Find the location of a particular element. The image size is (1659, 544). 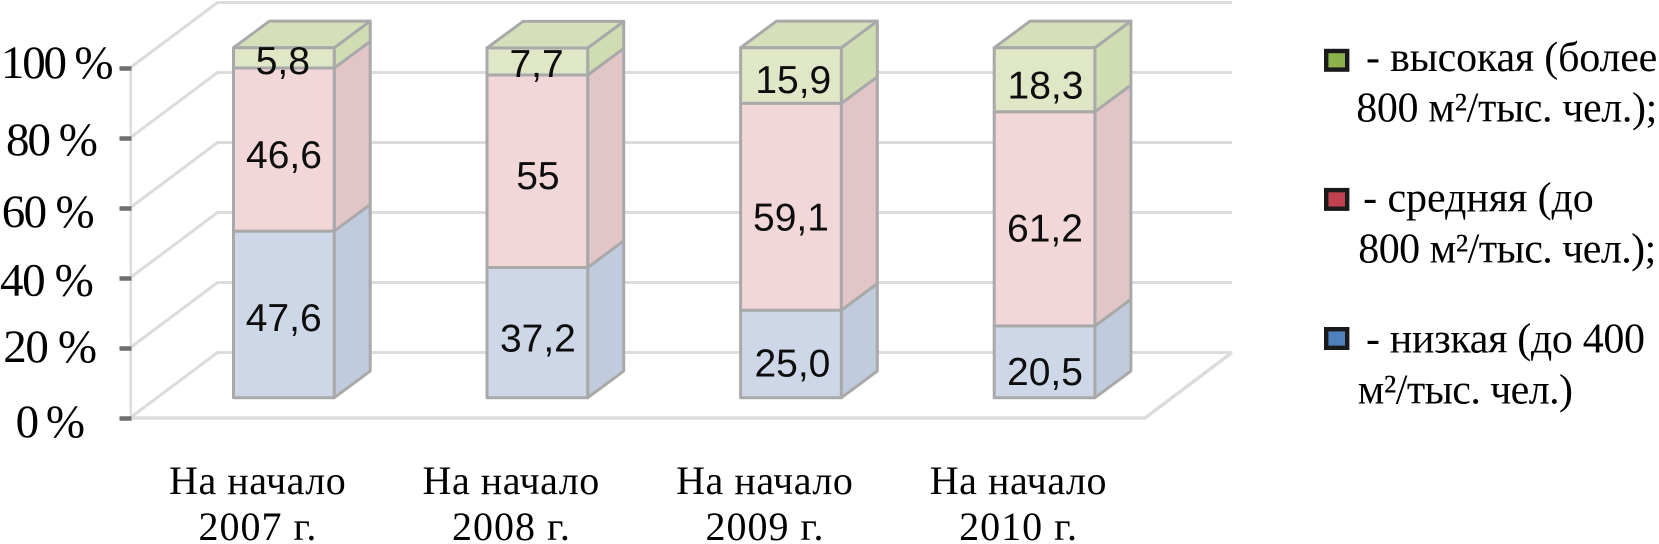

svg-text: 60 % is located at coordinates (48, 212).